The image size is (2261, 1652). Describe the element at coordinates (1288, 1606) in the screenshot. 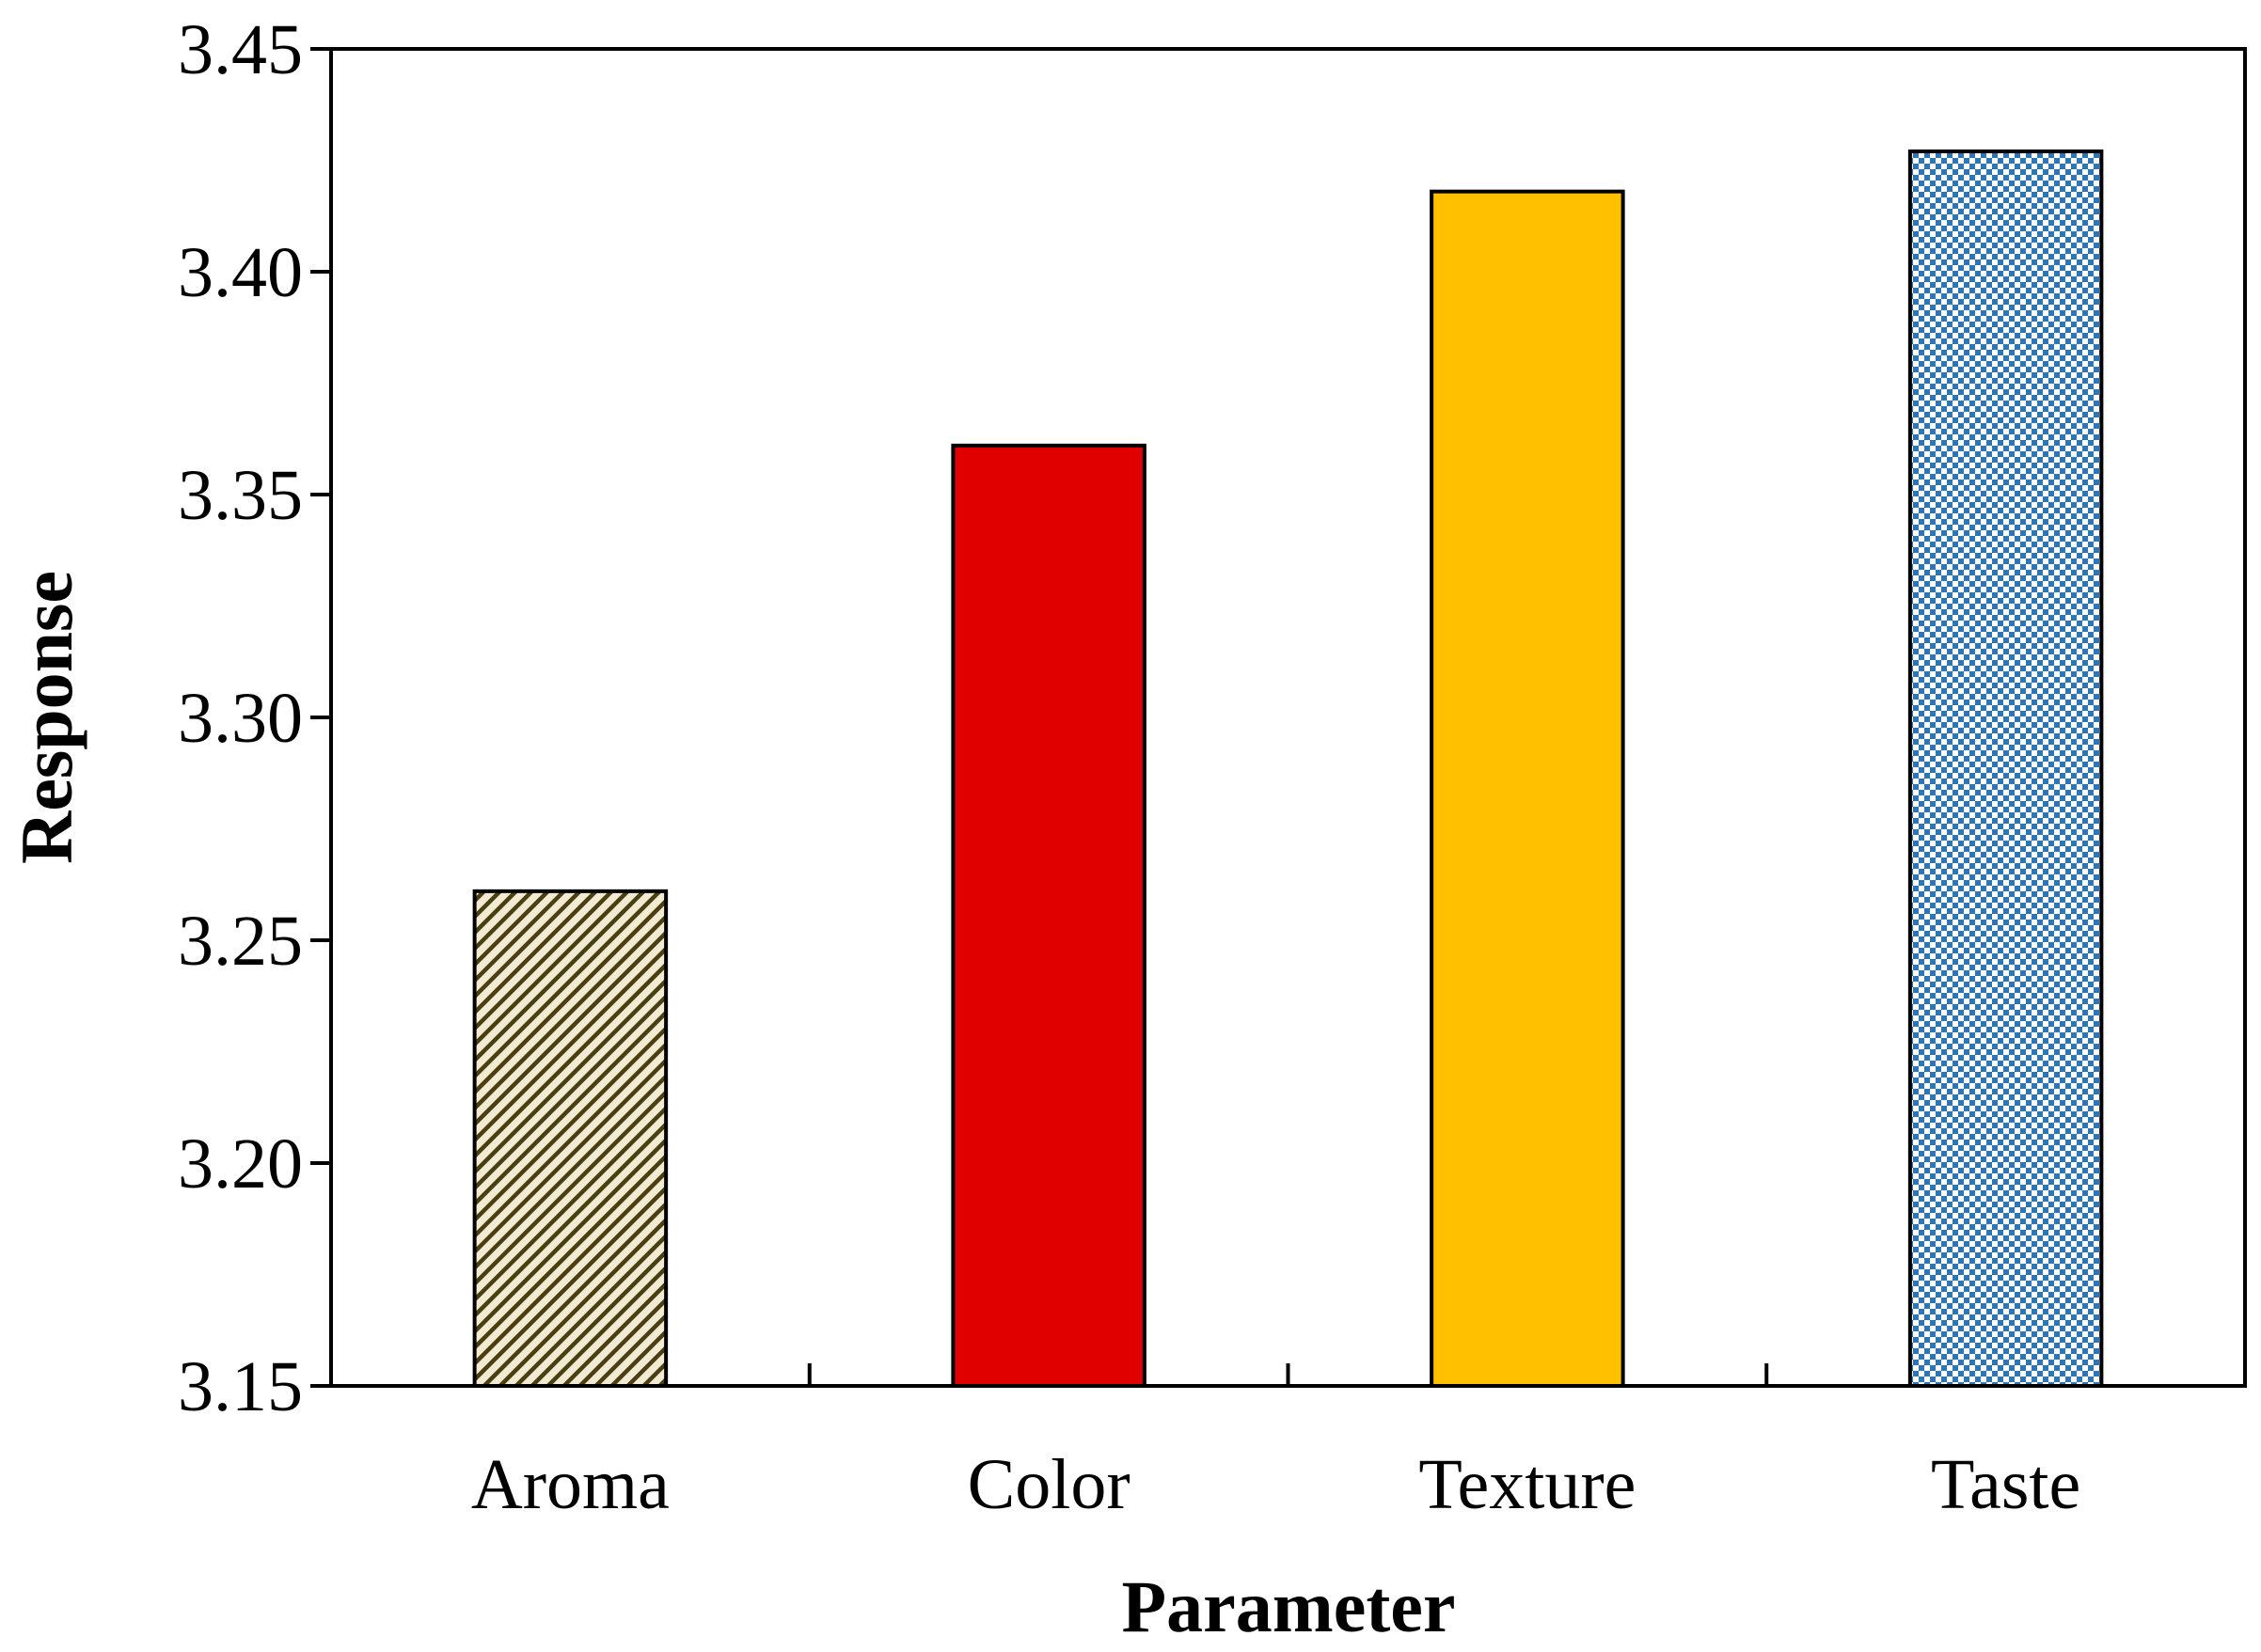

I see `x-axis-title: Parameter` at that location.